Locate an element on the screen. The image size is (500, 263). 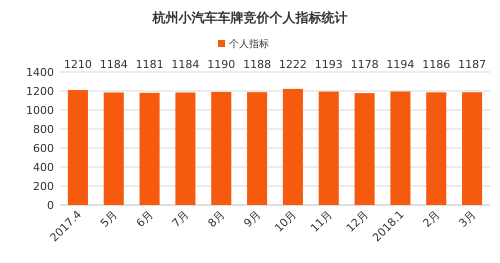
data-label: 1194 is located at coordinates (400, 64).